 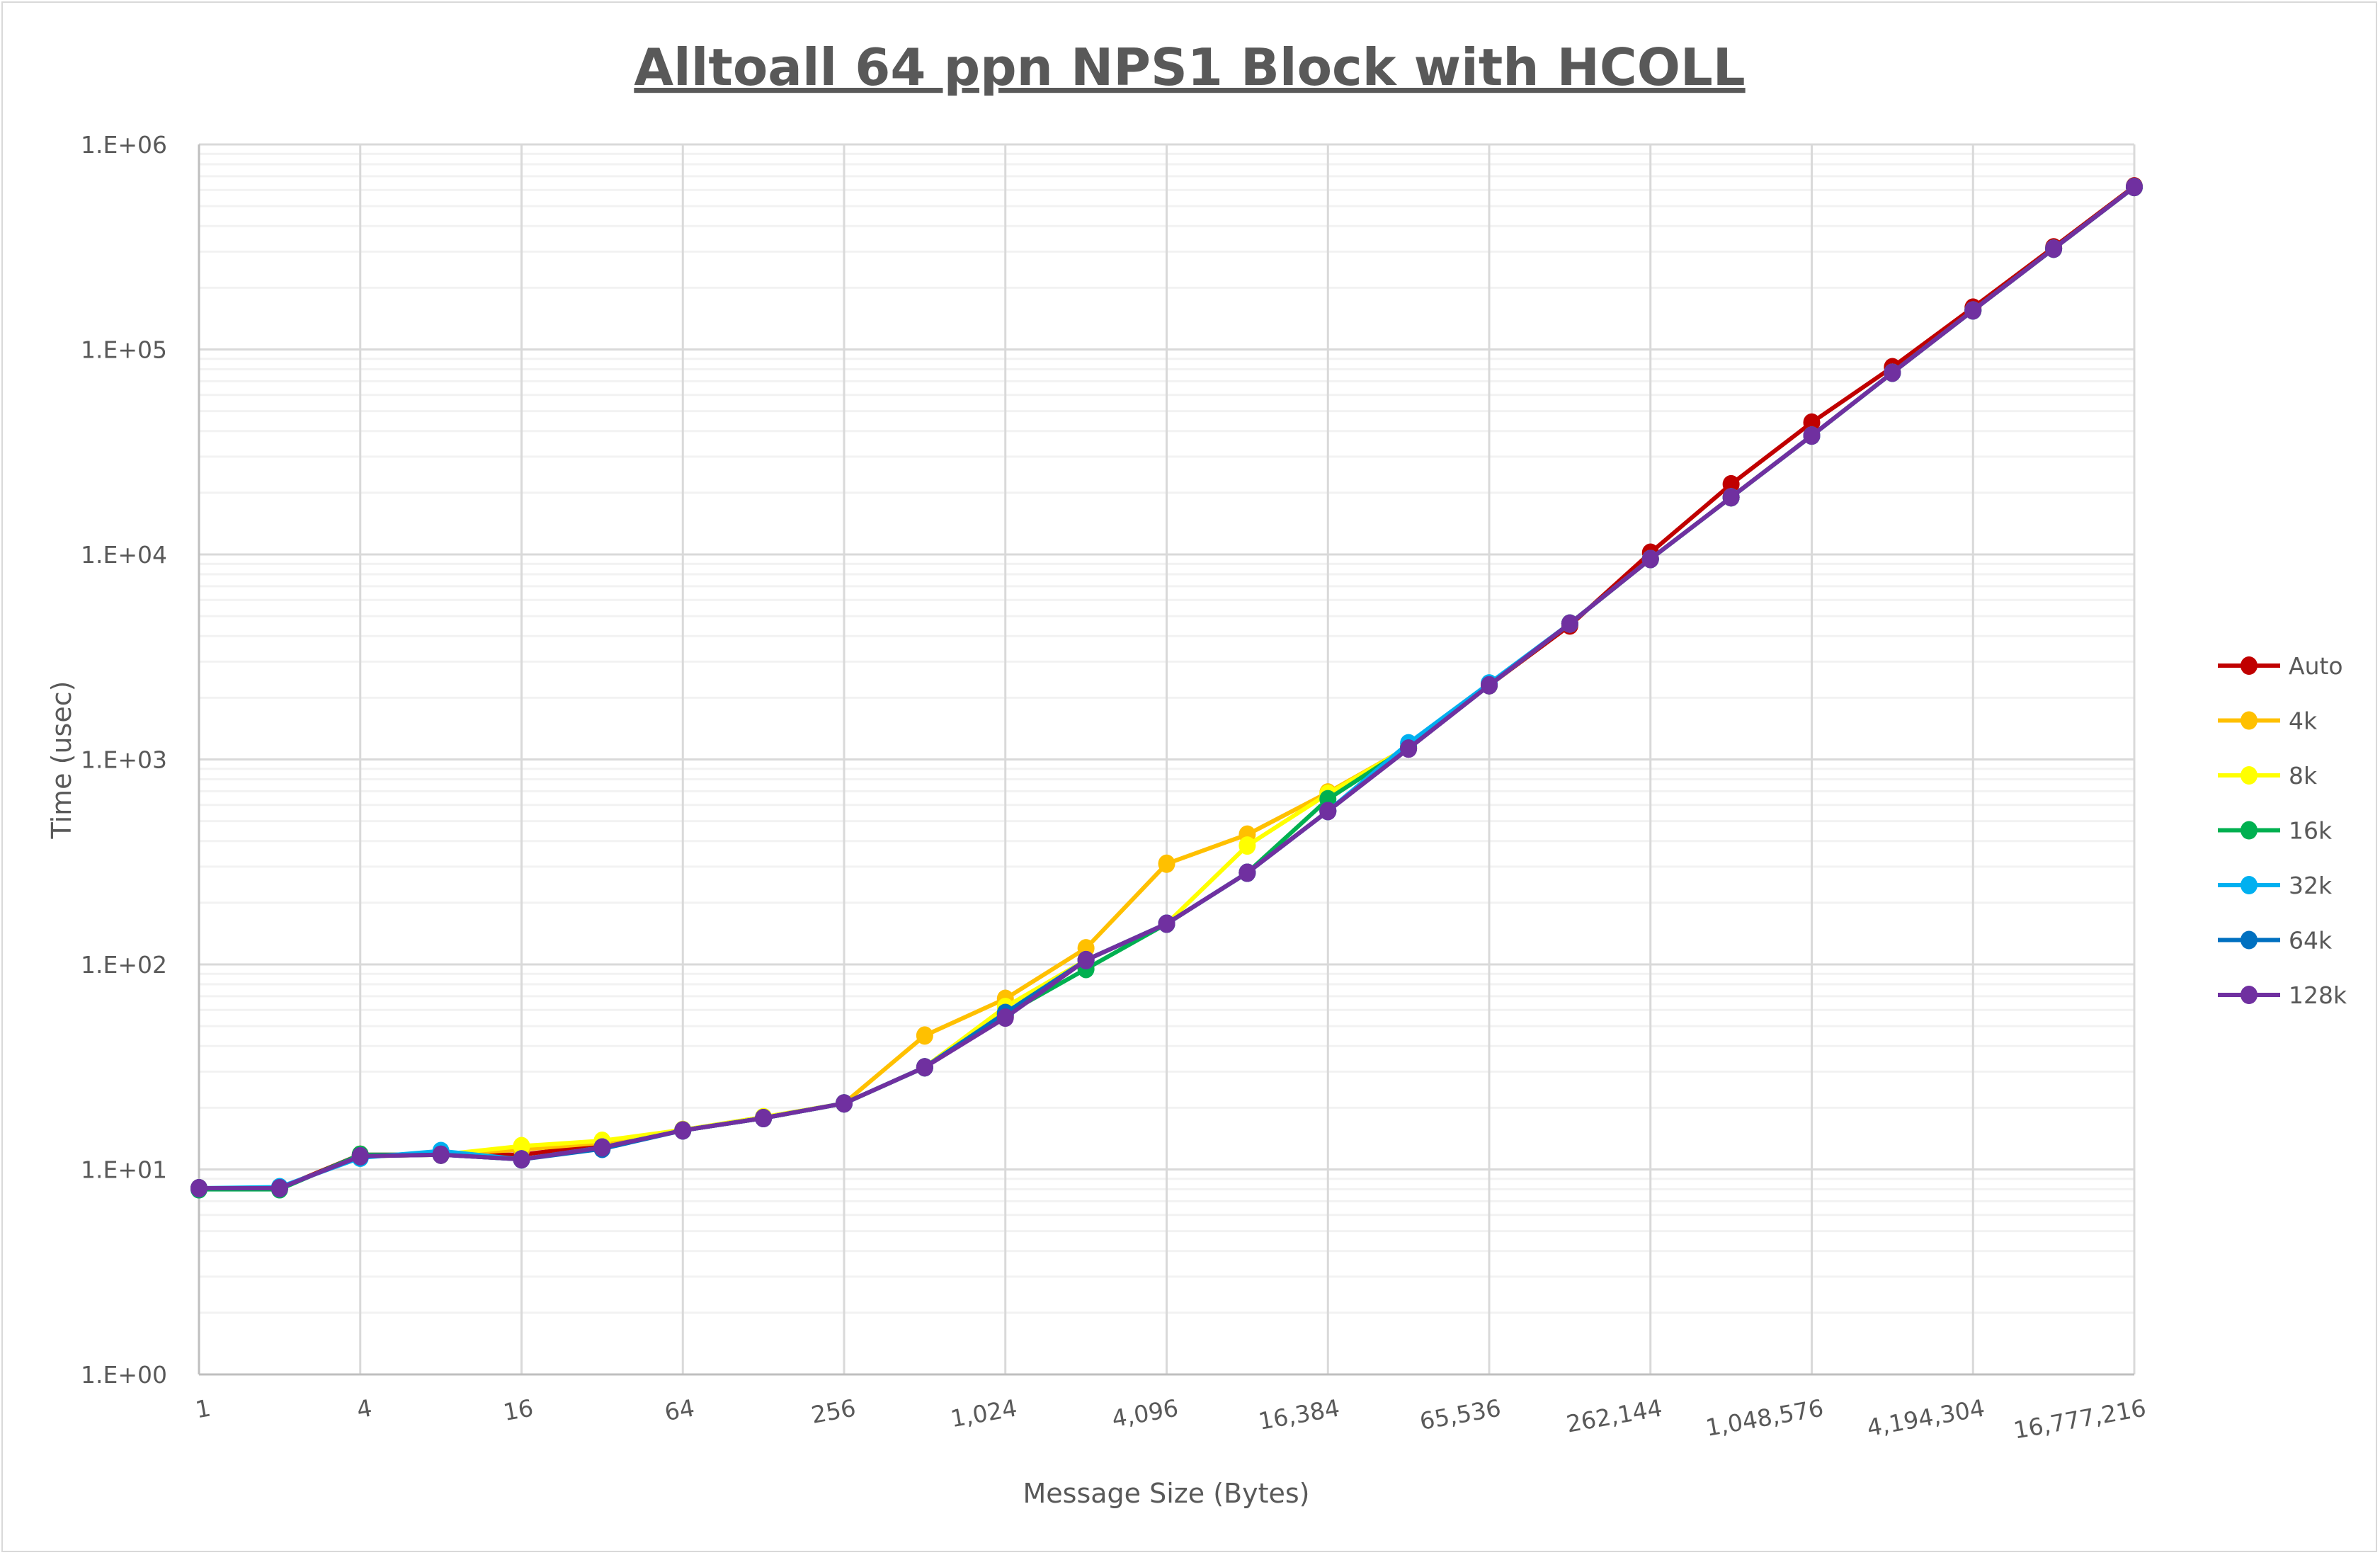 I want to click on x-tick-label: 262,144, so click(x=1614, y=1415).